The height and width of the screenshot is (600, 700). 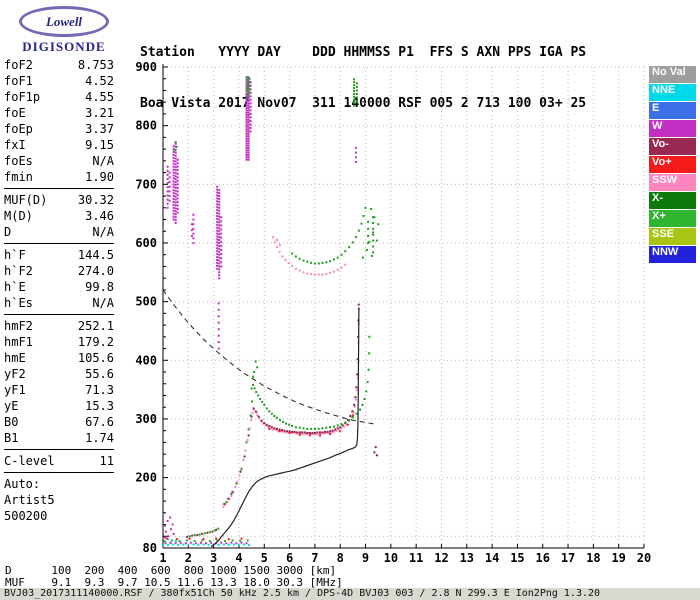 I want to click on svg-text: 80, so click(x=150, y=548).